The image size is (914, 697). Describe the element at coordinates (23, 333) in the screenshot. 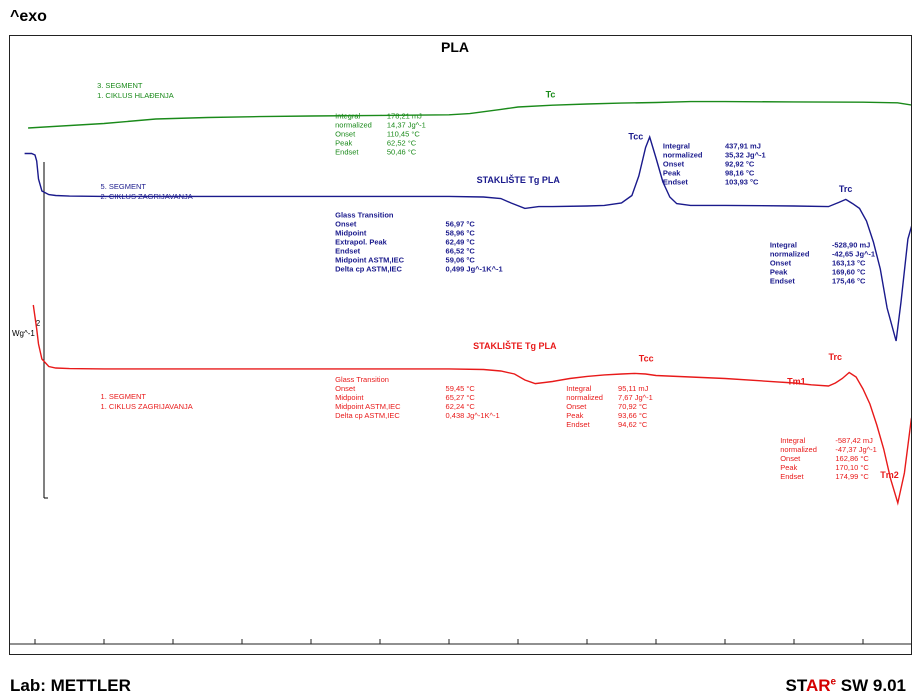

I see `y-axis-unit-label: Wg^-1` at that location.